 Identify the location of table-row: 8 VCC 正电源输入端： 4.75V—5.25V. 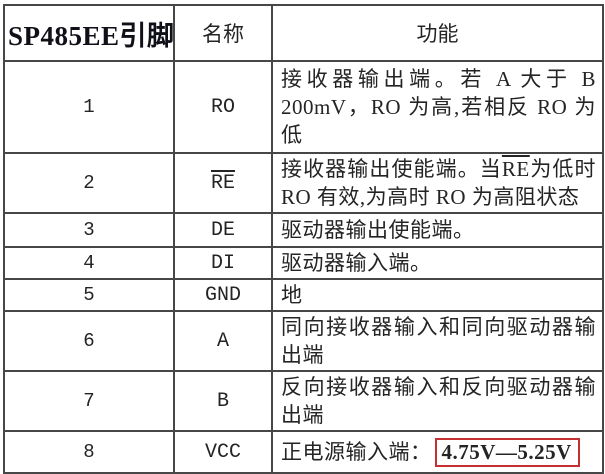
(303, 452).